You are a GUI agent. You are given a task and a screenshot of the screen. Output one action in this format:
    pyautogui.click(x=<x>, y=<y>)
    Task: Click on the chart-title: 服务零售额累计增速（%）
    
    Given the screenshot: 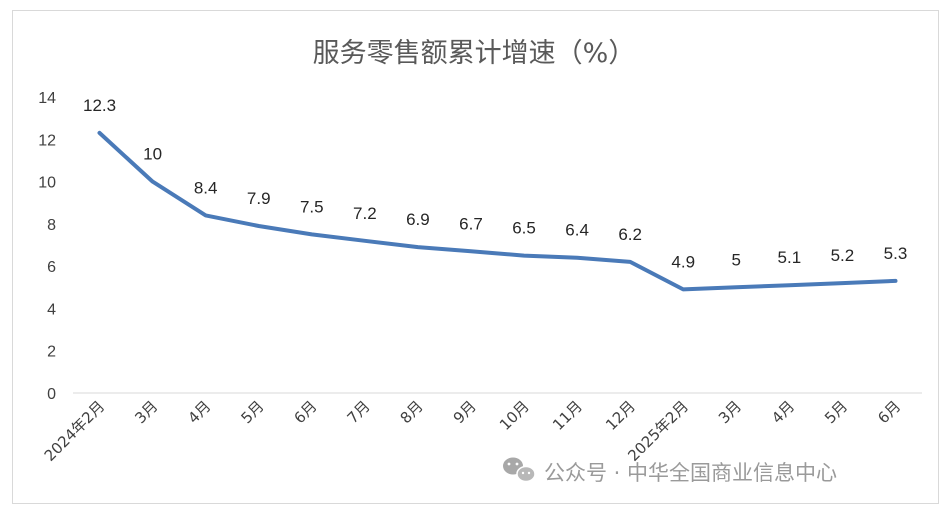 What is the action you would take?
    pyautogui.click(x=474, y=53)
    